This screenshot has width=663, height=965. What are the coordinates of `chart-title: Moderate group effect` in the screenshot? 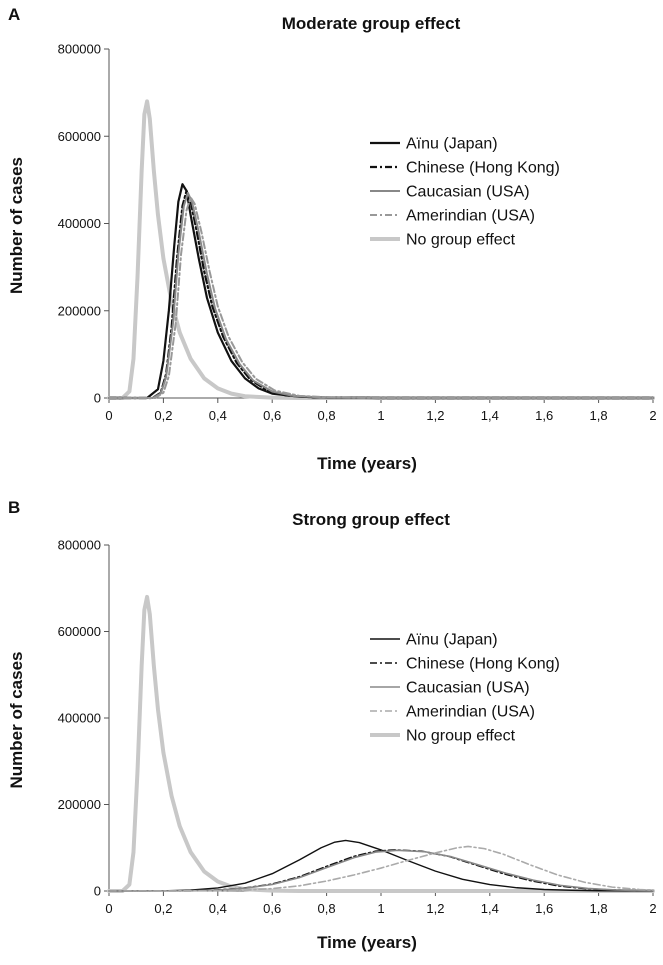 It's located at (371, 23).